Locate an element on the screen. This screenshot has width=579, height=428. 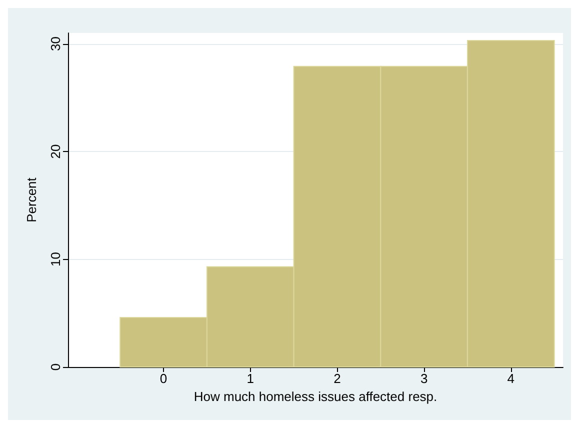
x-tick-label: 3 is located at coordinates (424, 378).